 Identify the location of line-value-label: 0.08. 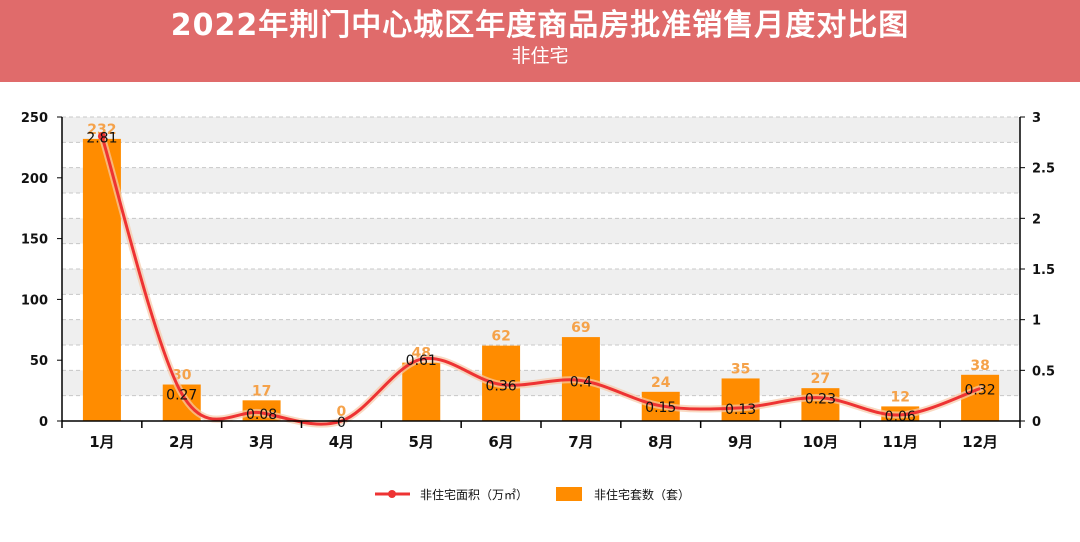
(261, 415).